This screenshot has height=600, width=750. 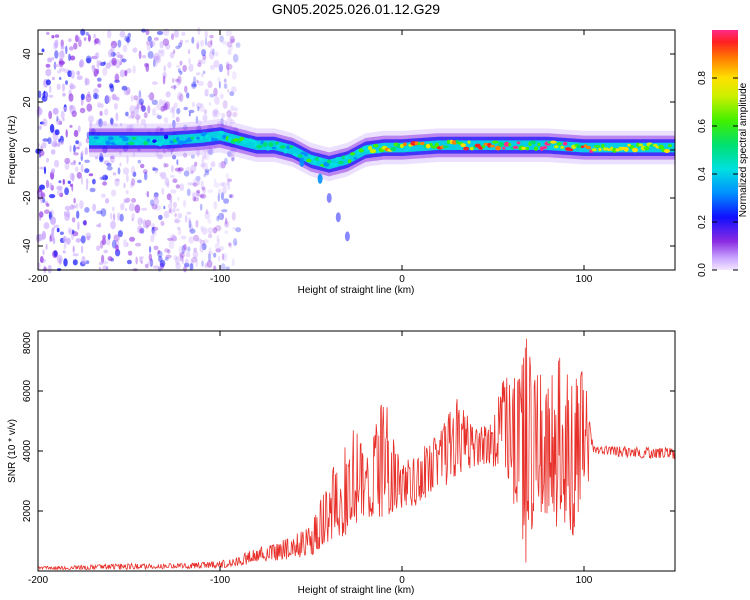 What do you see at coordinates (356, 590) in the screenshot?
I see `snr-x-axis-label: Height of straight line (km)` at bounding box center [356, 590].